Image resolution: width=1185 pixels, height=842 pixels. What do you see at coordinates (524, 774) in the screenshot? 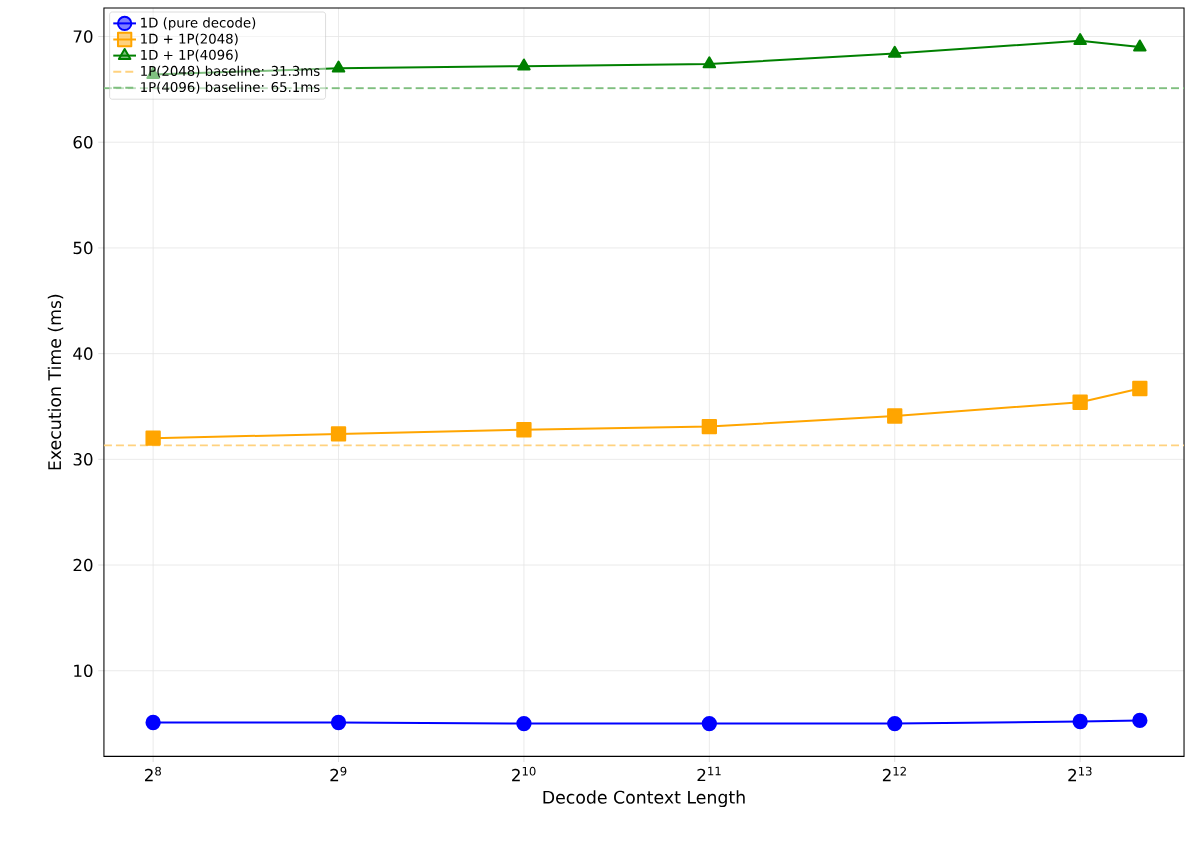
I see `x-tick-label: 2$^{10}$` at bounding box center [524, 774].